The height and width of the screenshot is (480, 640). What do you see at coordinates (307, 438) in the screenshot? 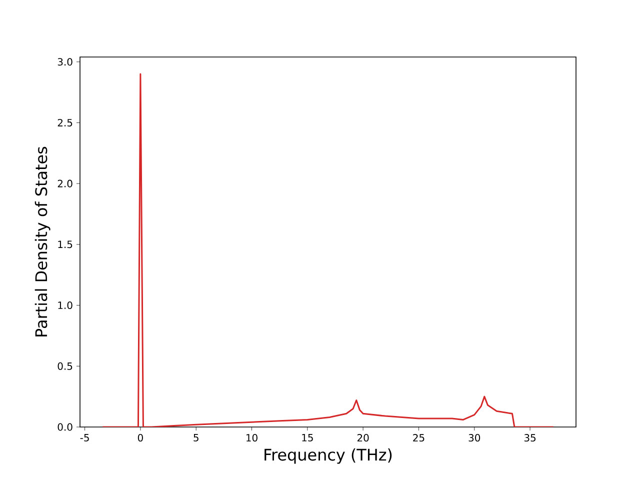
I see `x-tick-label: 15` at bounding box center [307, 438].